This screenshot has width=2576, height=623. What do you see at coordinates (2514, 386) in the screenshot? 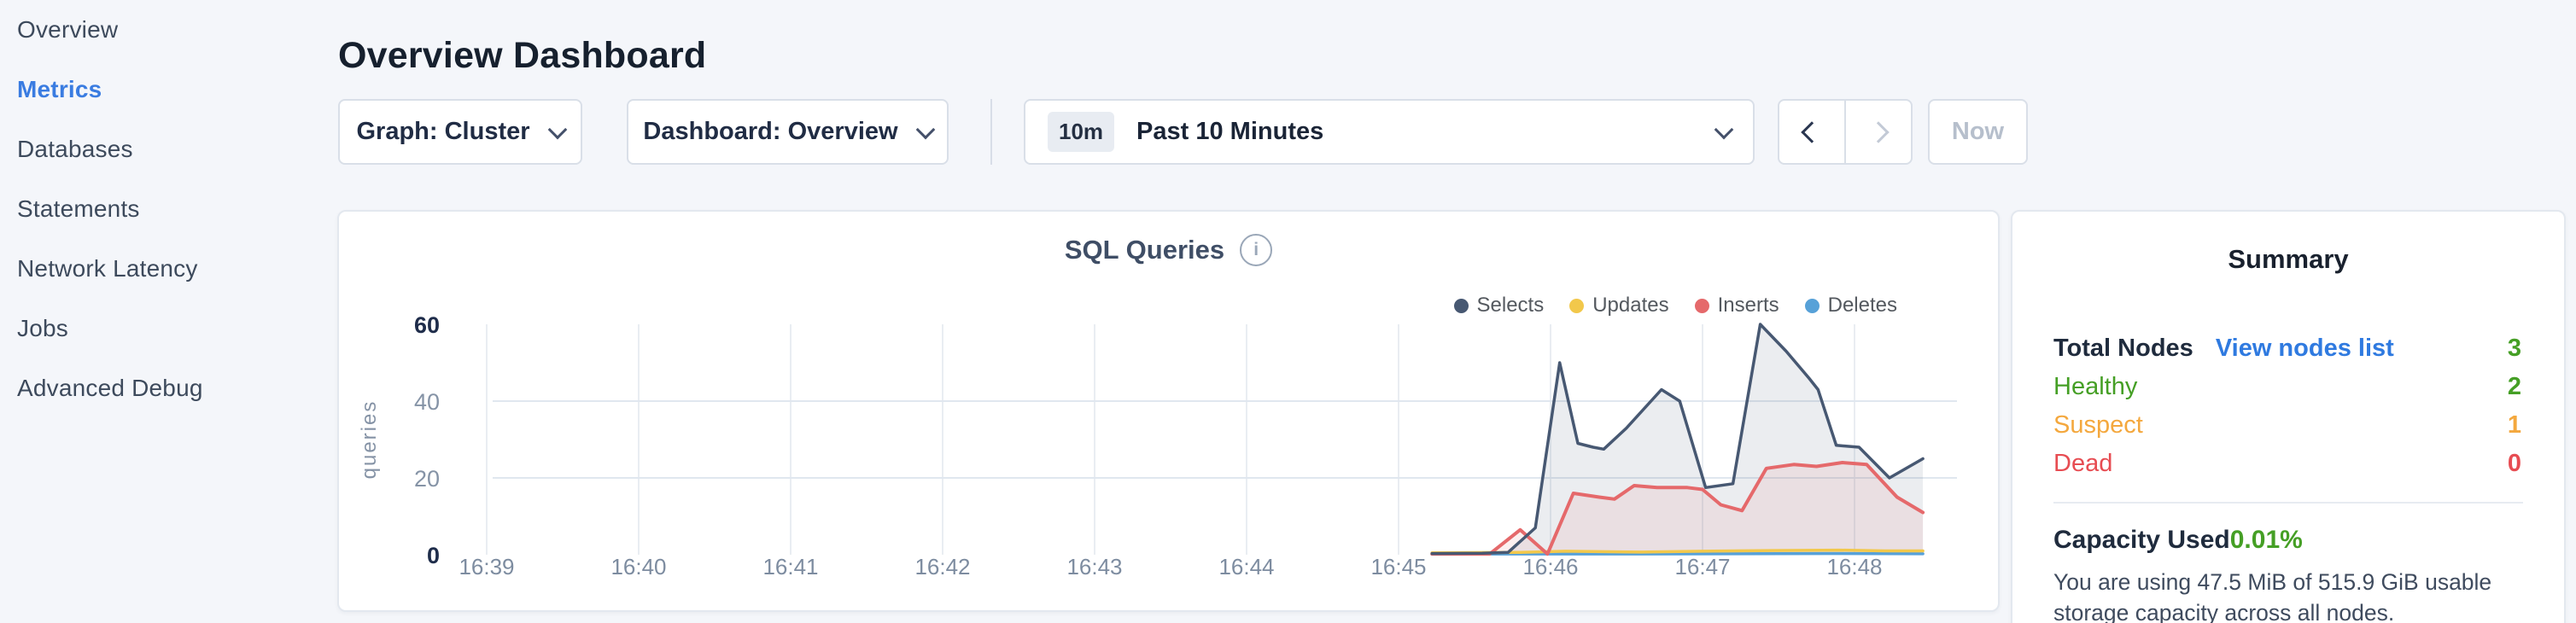
I see `status-value: 2` at bounding box center [2514, 386].